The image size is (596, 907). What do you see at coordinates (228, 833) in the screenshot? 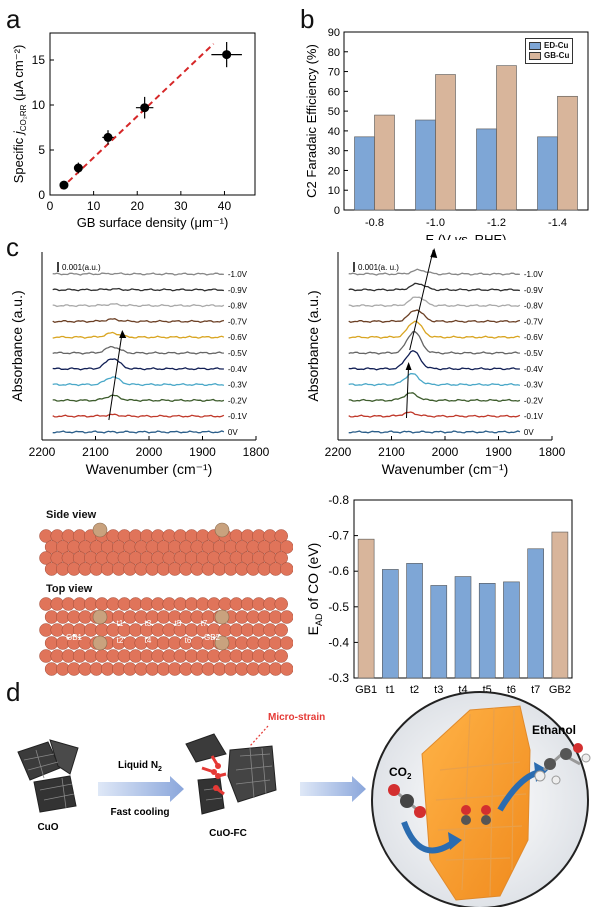
I see `cuo-fc-label: CuO-FC` at bounding box center [228, 833].